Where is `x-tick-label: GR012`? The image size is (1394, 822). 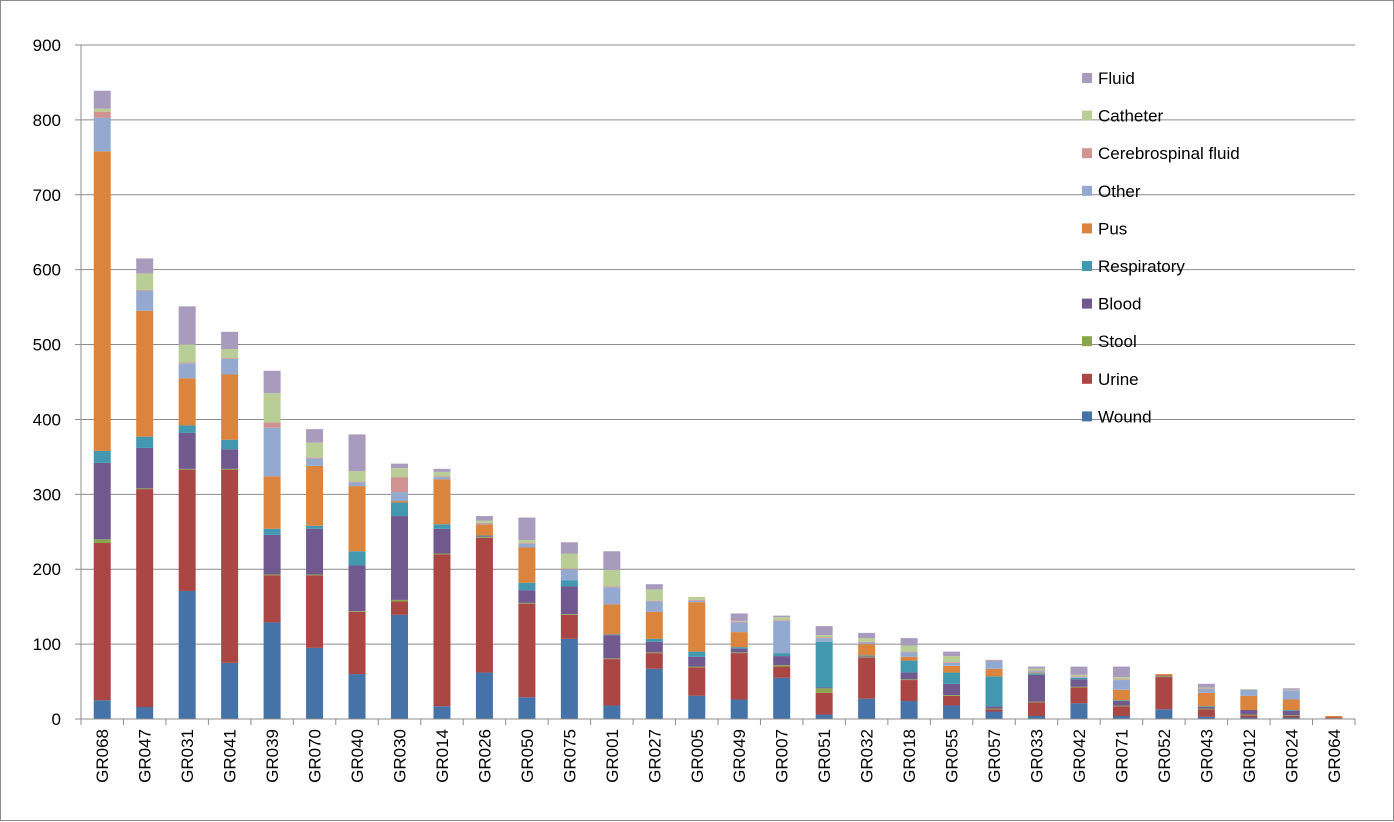
x-tick-label: GR012 is located at coordinates (1249, 756).